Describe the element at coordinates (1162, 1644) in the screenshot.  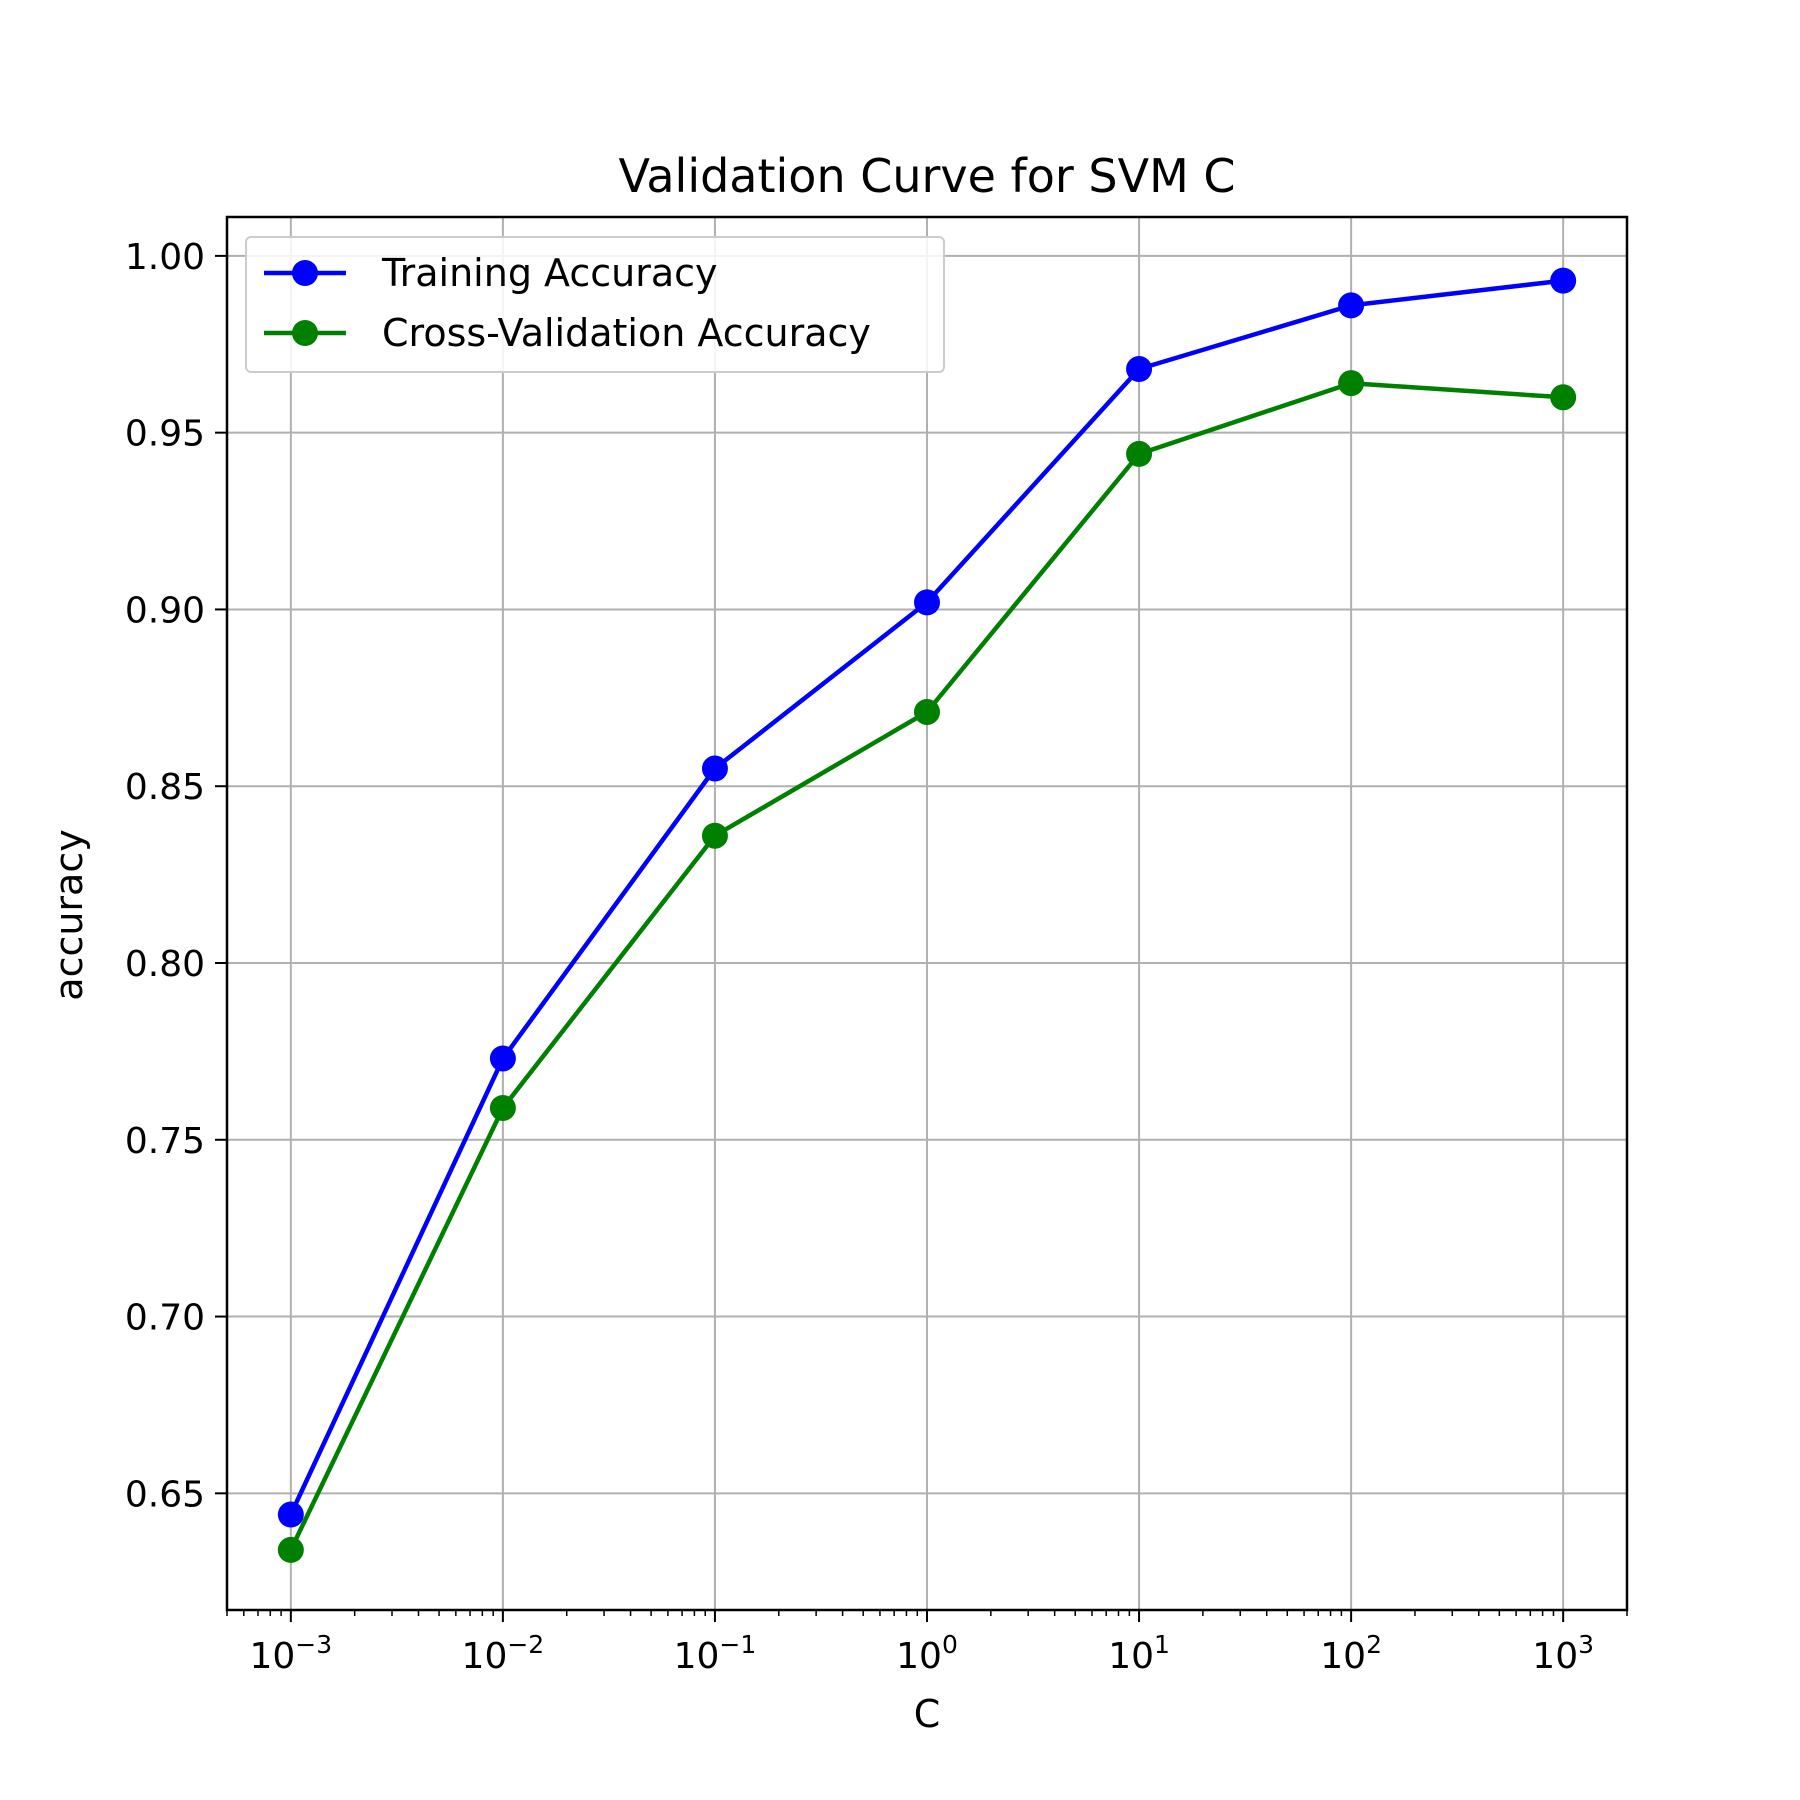
I see `x-tick-exponent: 1` at that location.